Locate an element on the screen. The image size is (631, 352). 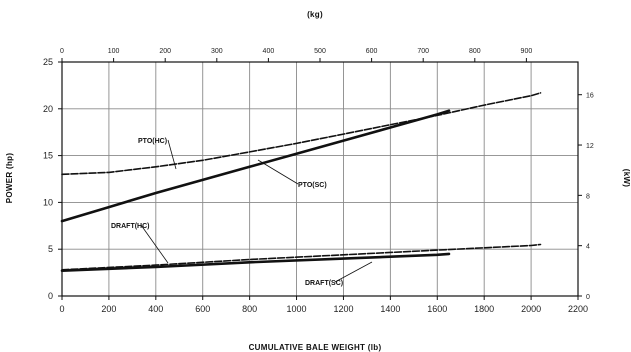
y2-tick-label: 8 is located at coordinates (588, 196).